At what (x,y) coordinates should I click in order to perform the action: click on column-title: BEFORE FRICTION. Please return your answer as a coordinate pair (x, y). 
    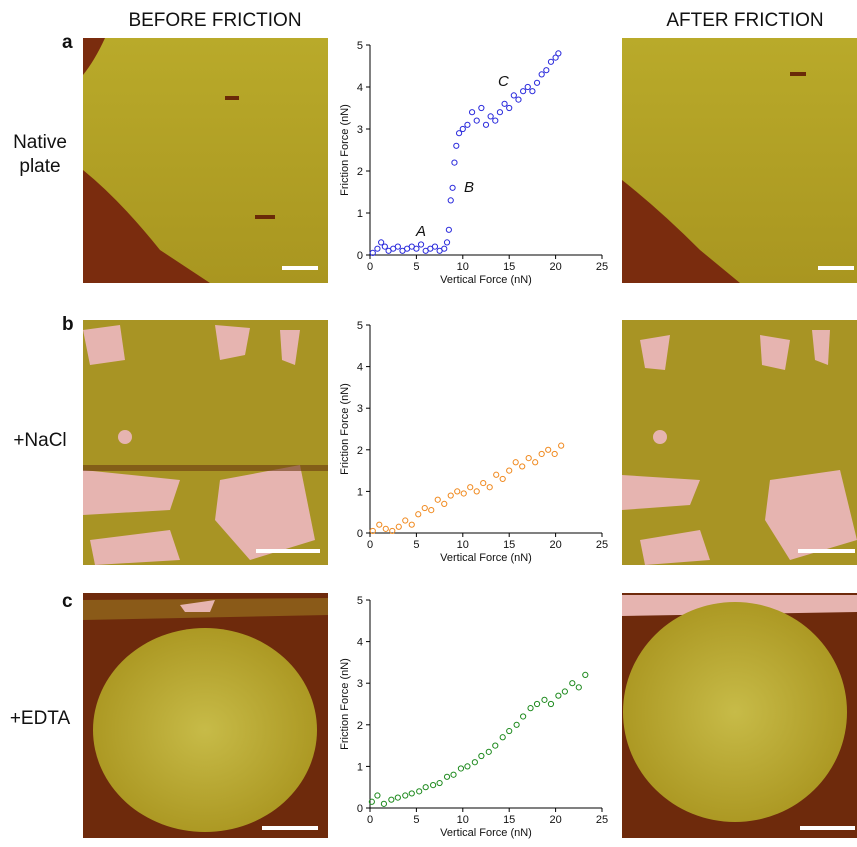
    Looking at the image, I should click on (214, 20).